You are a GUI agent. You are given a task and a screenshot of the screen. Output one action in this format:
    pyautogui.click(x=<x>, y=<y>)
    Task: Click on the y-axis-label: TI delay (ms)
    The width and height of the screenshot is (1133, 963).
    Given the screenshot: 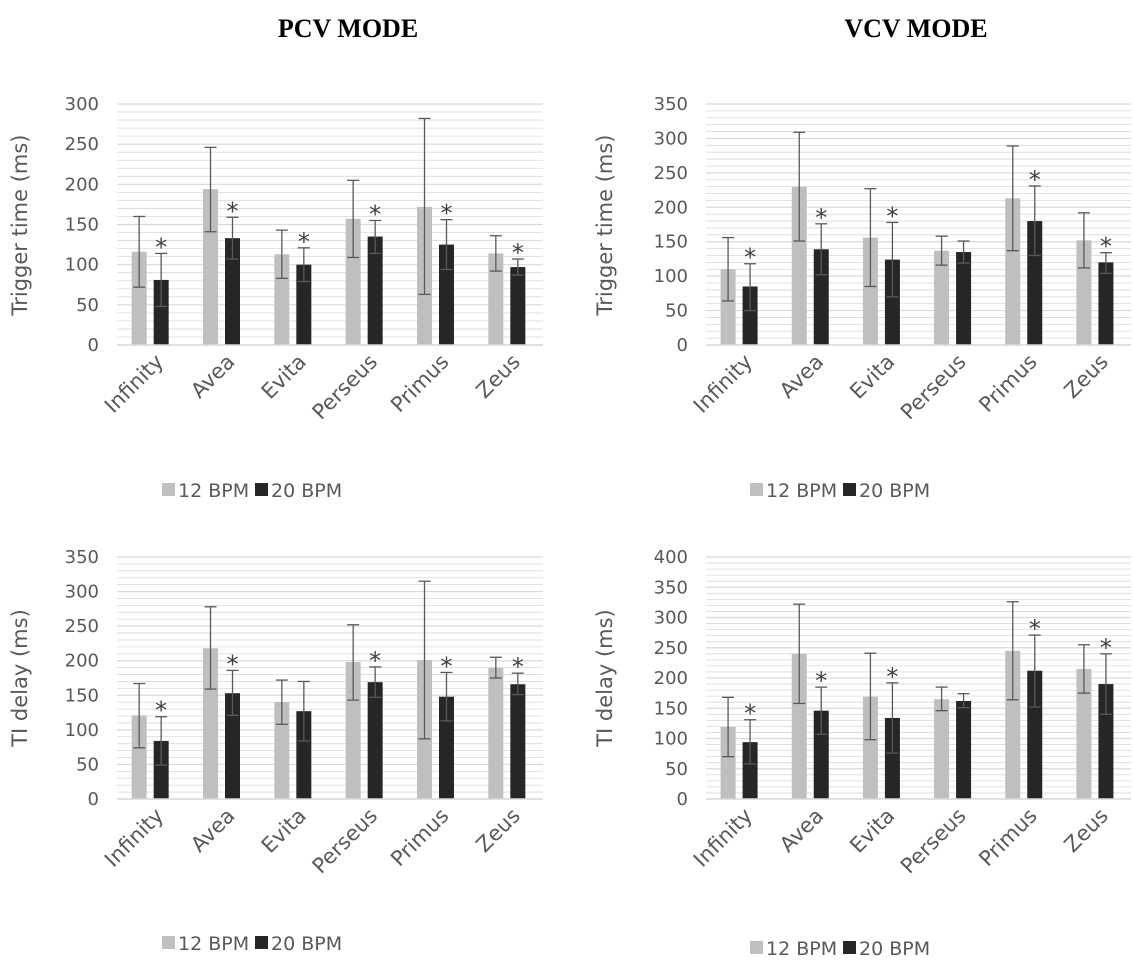 What is the action you would take?
    pyautogui.click(x=20, y=678)
    